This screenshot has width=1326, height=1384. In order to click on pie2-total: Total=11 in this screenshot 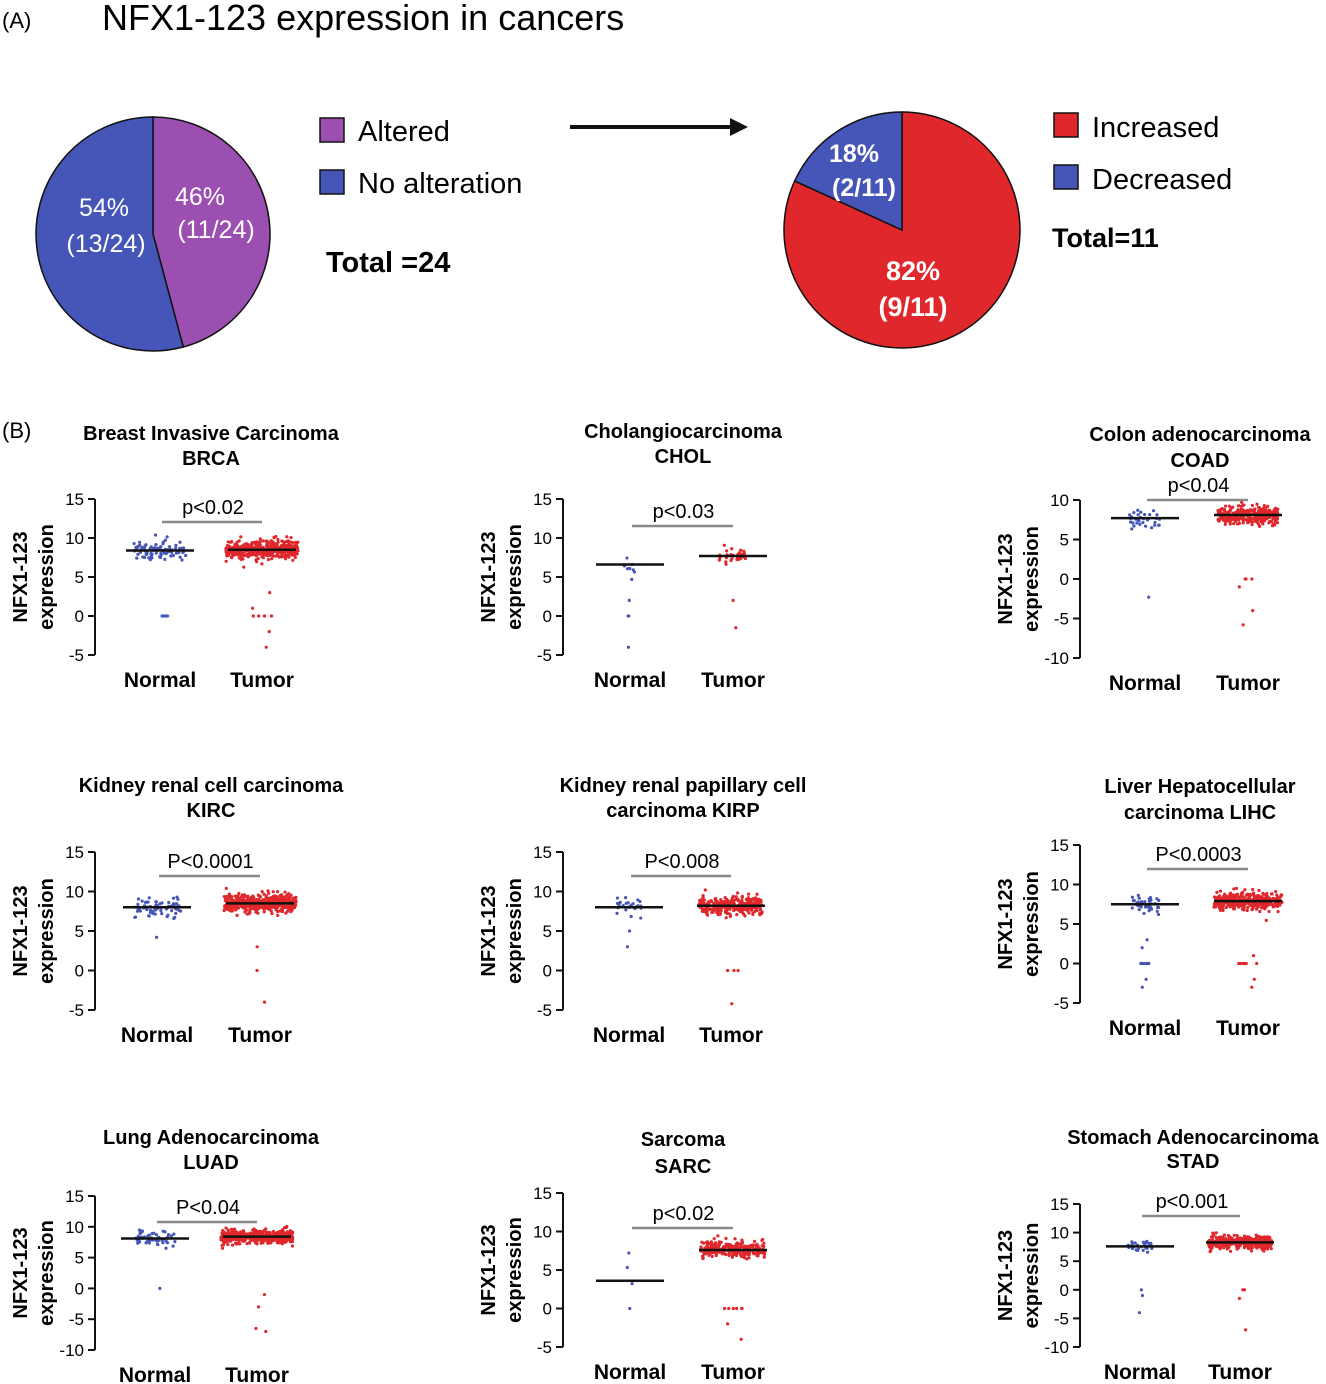, I will do `click(1105, 238)`.